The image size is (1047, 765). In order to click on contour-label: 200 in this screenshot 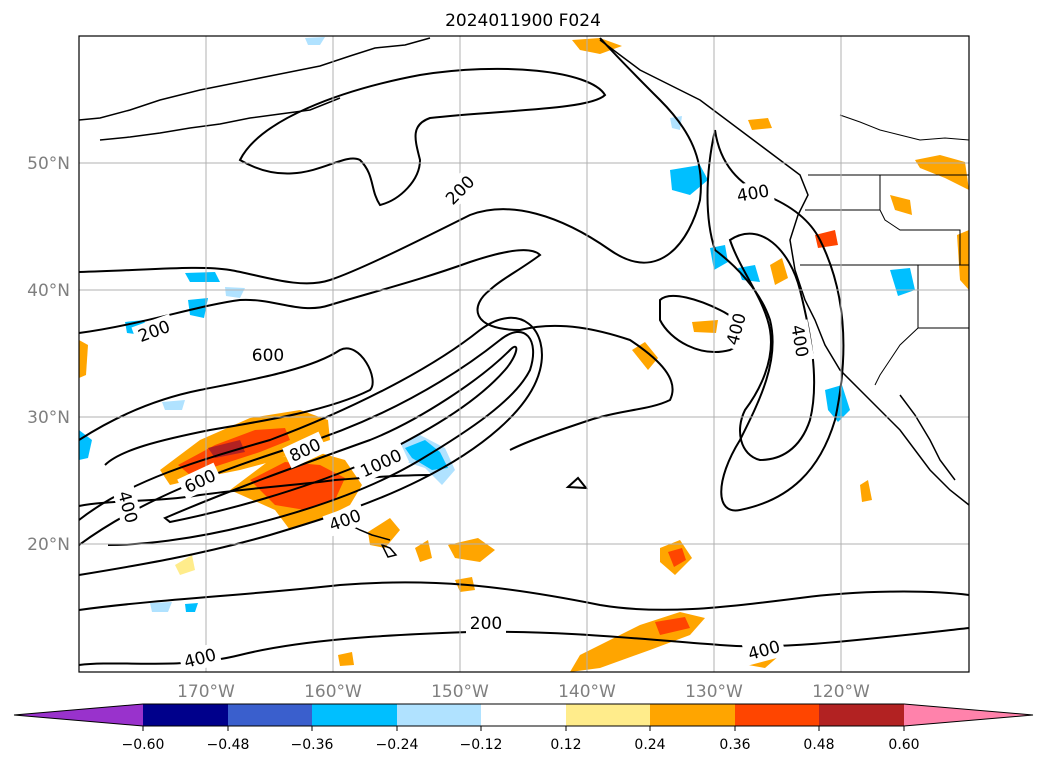, I will do `click(486, 624)`.